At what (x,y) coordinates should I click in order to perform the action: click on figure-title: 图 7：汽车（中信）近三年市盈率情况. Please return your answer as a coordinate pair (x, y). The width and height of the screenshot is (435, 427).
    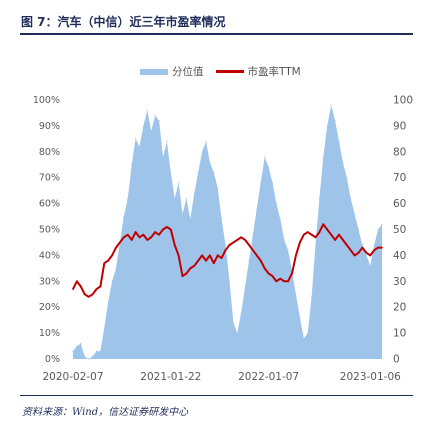
    Looking at the image, I should click on (123, 22).